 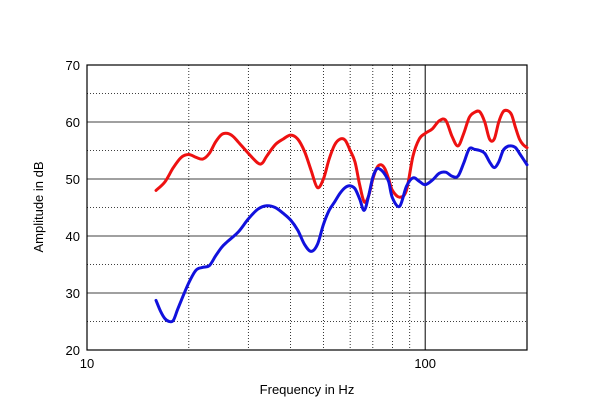 I want to click on y-tick-label: 30, so click(x=73, y=293).